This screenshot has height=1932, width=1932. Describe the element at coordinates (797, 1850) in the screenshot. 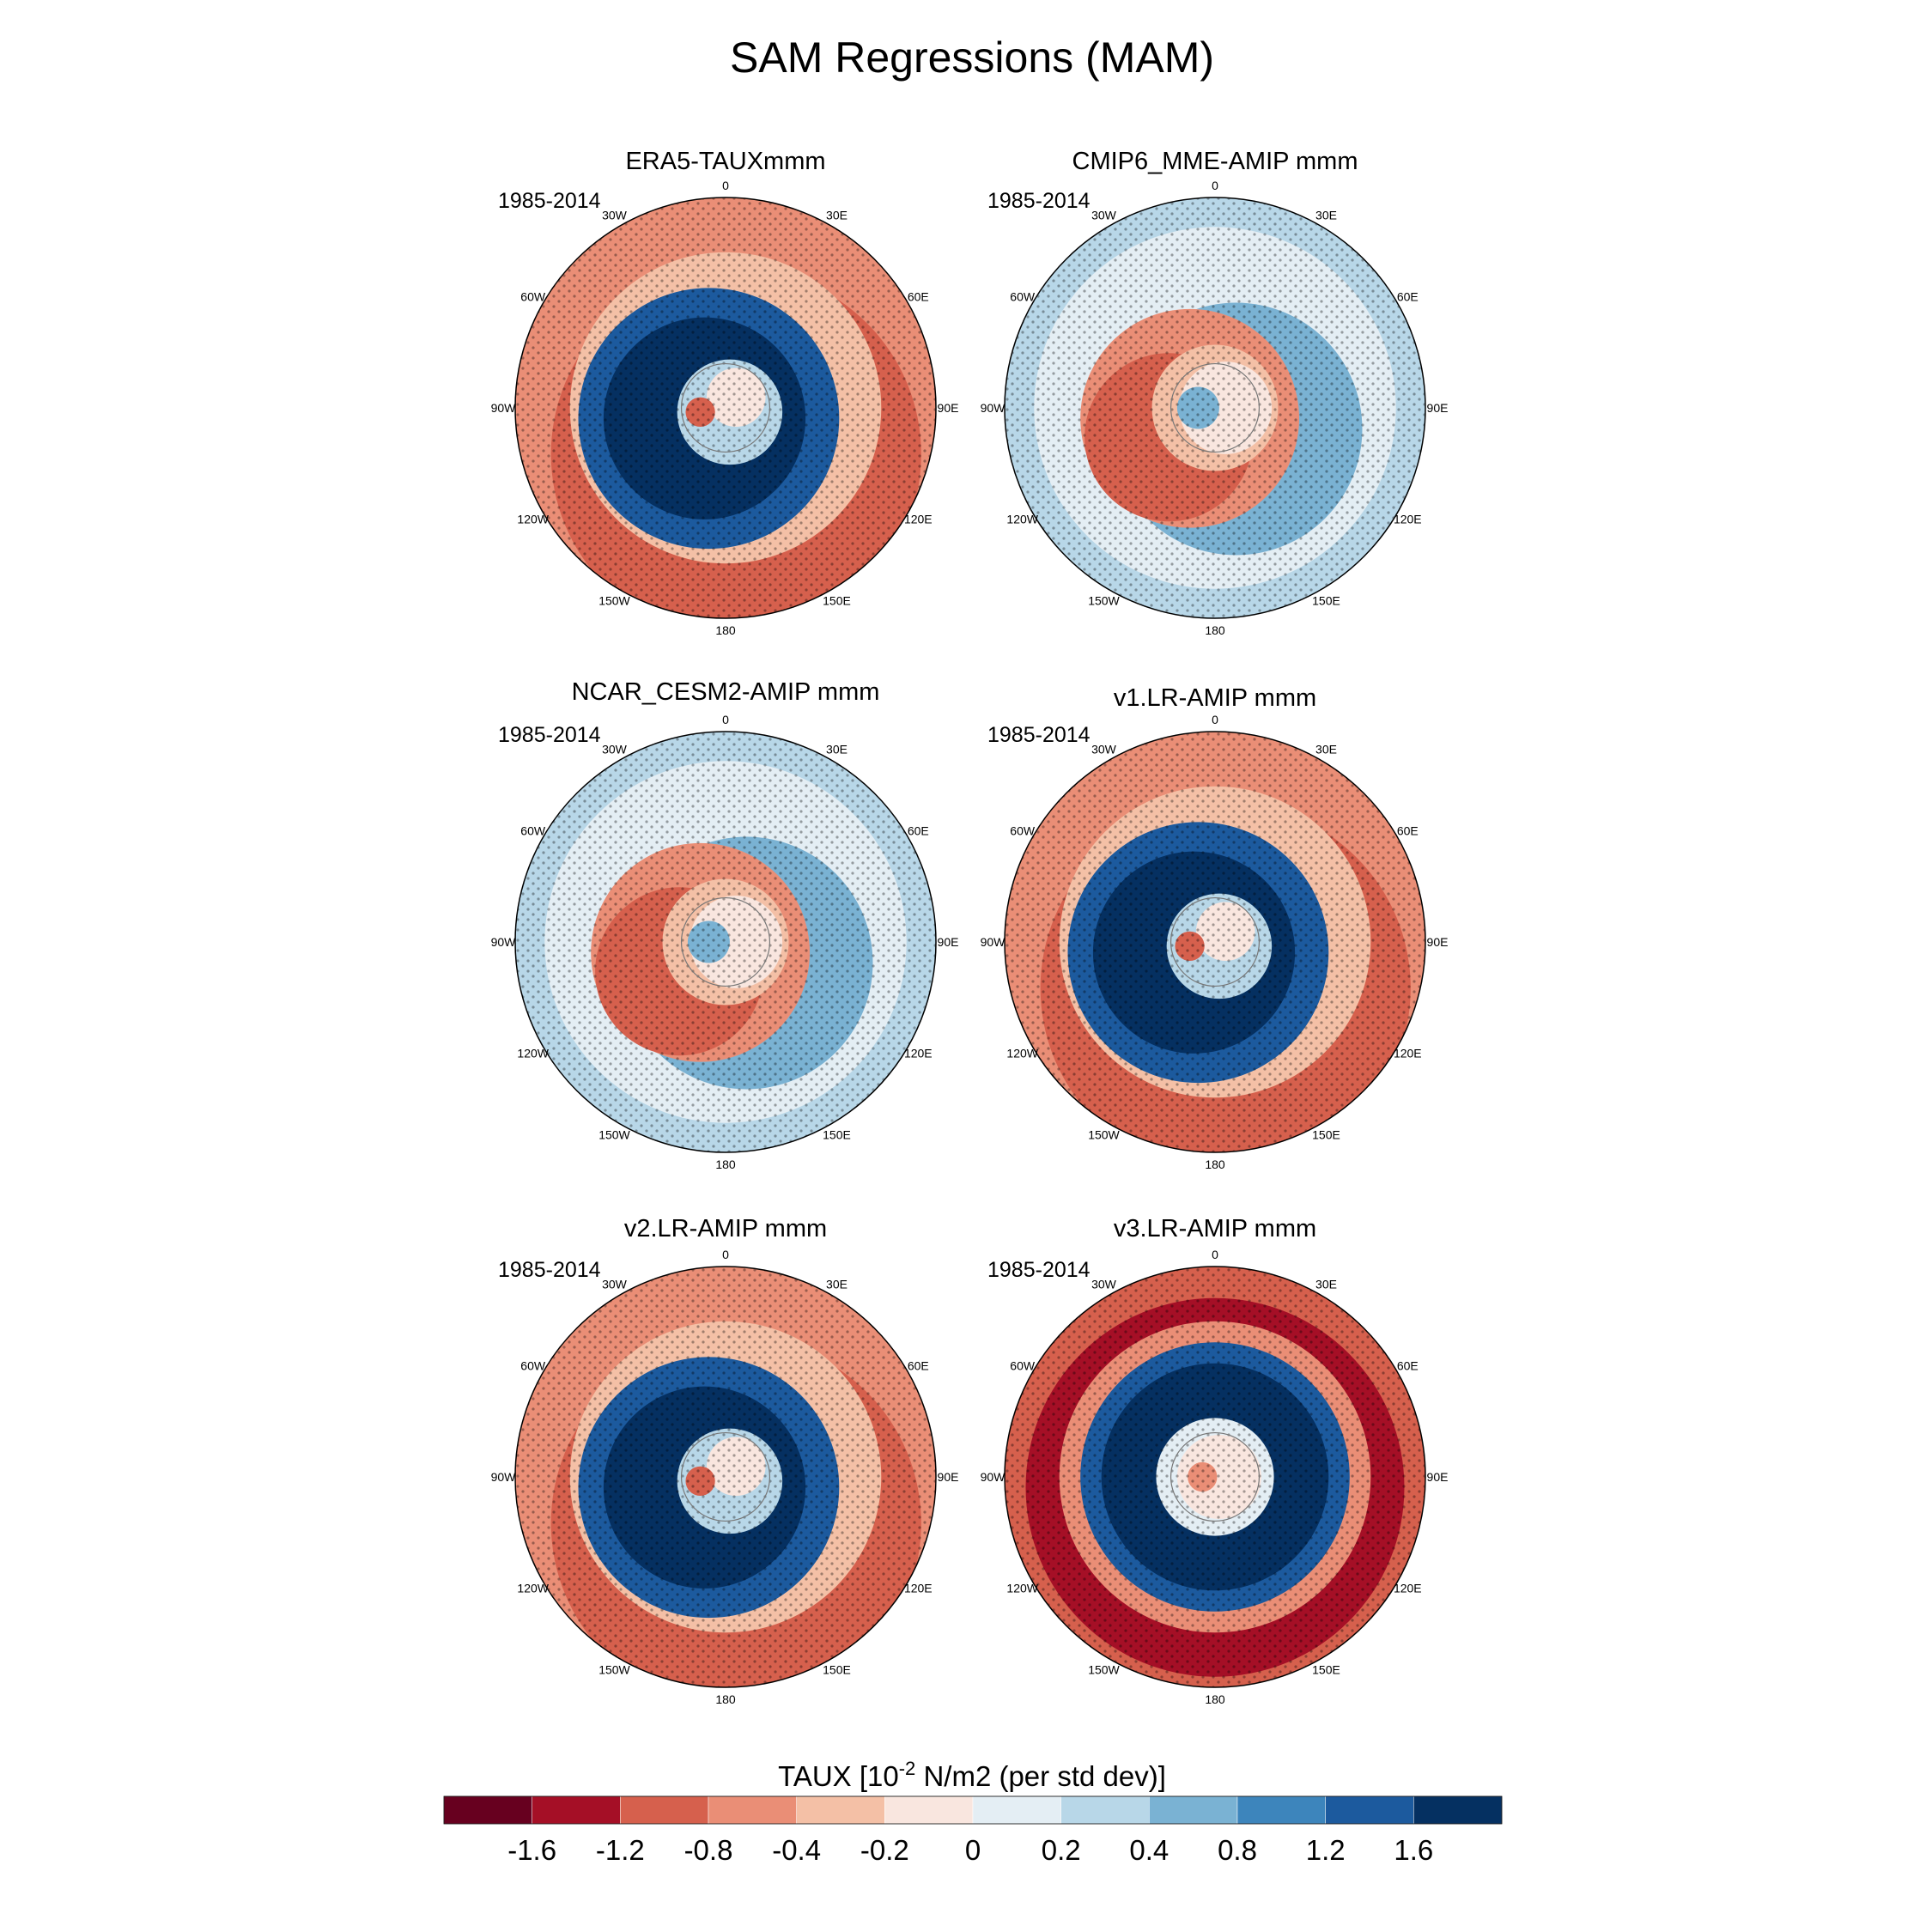

I see `colorbar-tick-label: -0.4` at that location.